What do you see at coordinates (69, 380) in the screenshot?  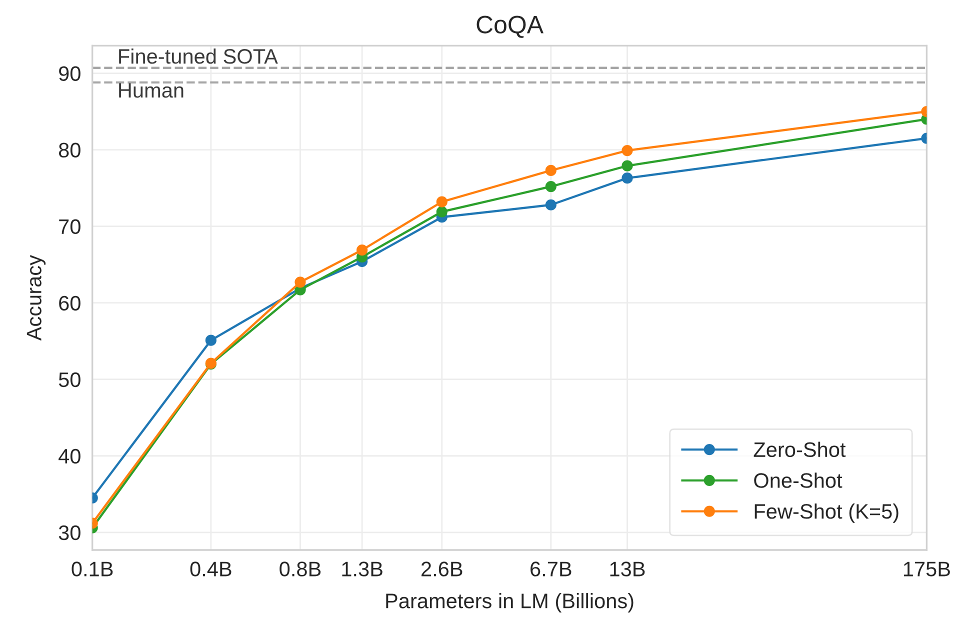 I see `y-tick-label: 50` at bounding box center [69, 380].